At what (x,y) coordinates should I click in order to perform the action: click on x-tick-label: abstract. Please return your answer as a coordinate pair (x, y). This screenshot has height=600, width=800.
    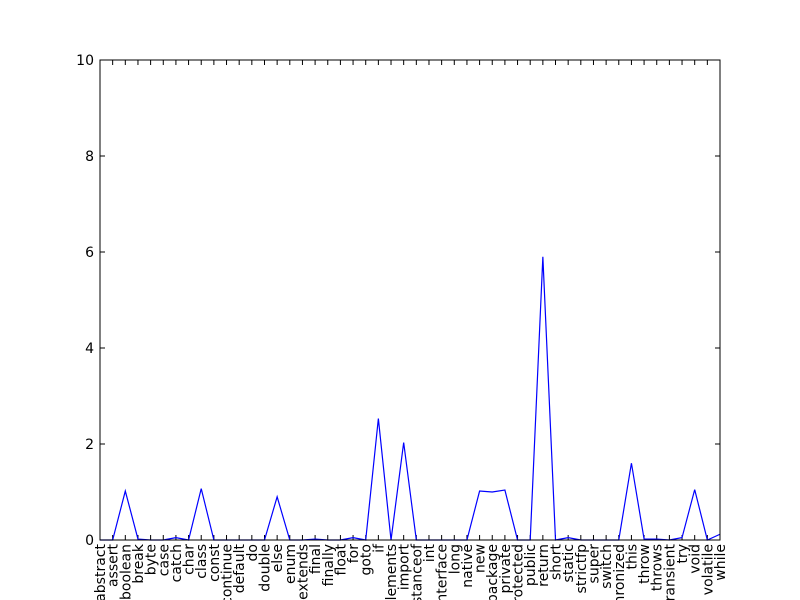
    Looking at the image, I should click on (101, 572).